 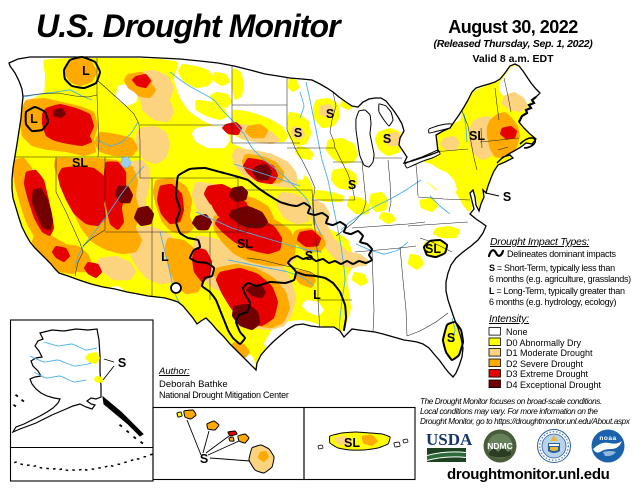 What do you see at coordinates (449, 439) in the screenshot?
I see `svg-text: USDA` at bounding box center [449, 439].